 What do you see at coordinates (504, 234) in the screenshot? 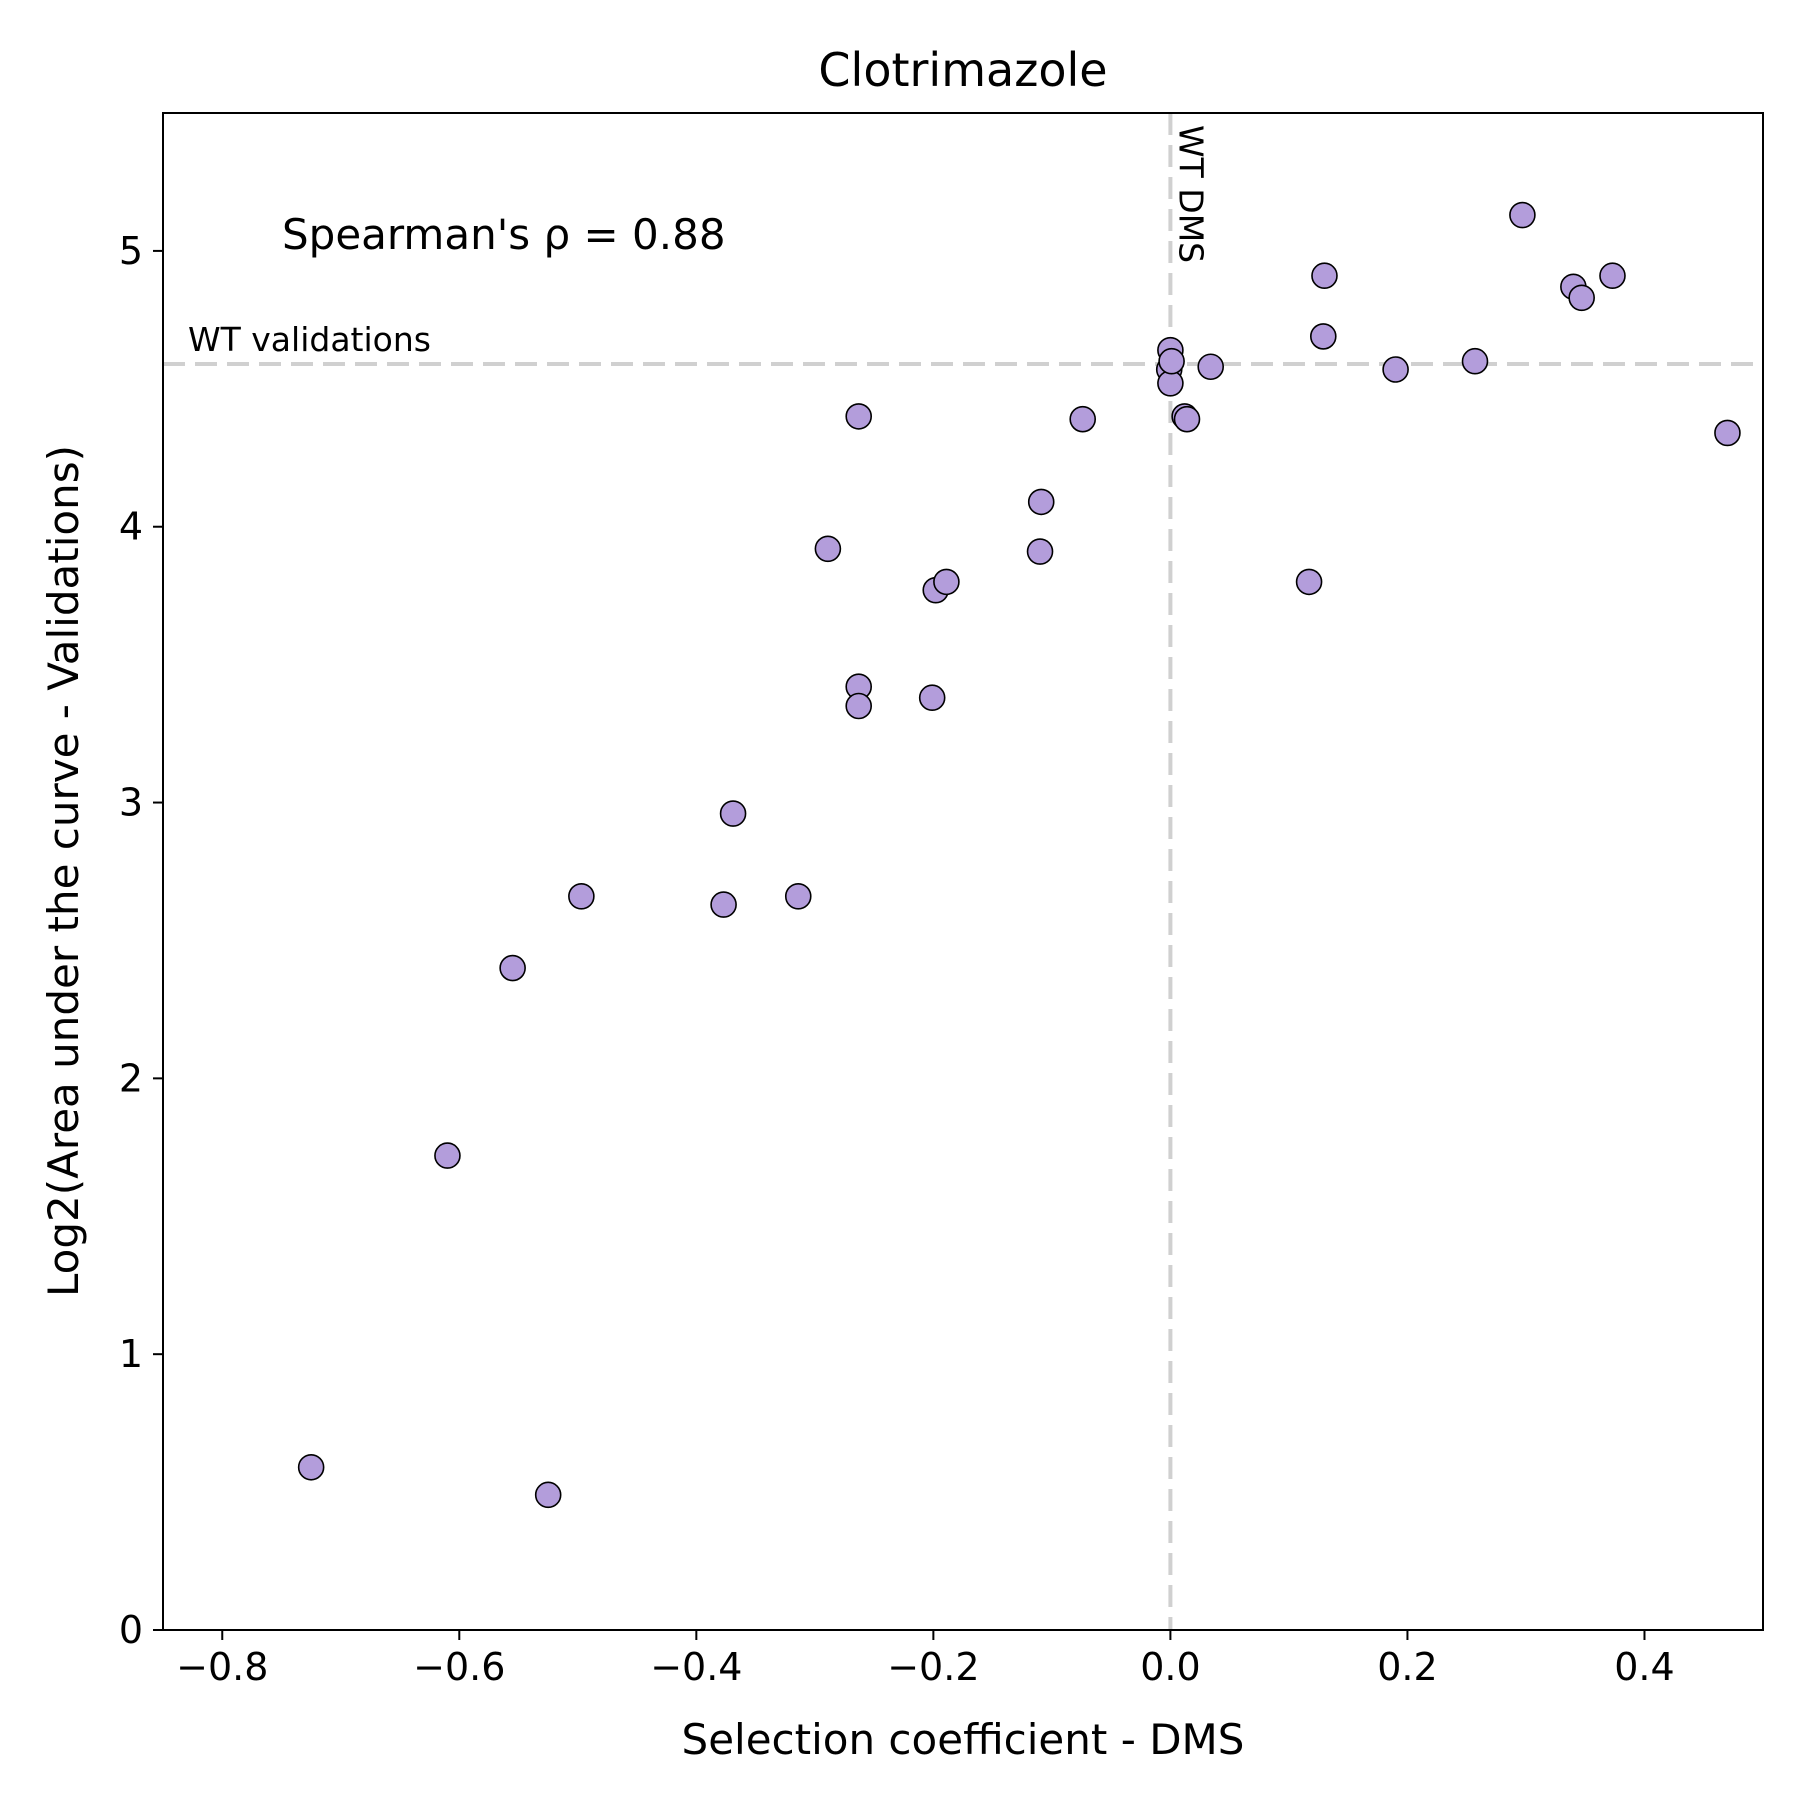
I see `spearman-annotation: Spearman's ρ = 0.88` at bounding box center [504, 234].